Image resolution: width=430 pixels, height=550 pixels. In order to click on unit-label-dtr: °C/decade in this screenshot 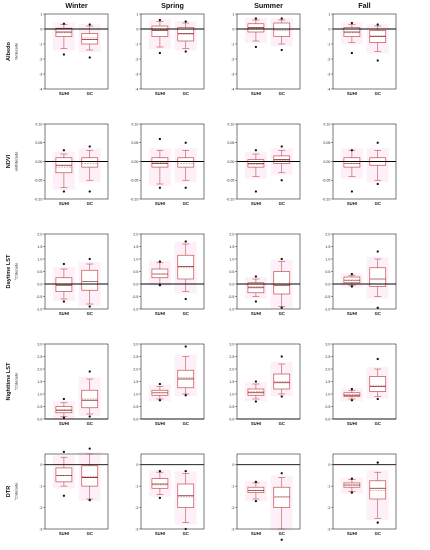, I will do `click(17, 492)`.